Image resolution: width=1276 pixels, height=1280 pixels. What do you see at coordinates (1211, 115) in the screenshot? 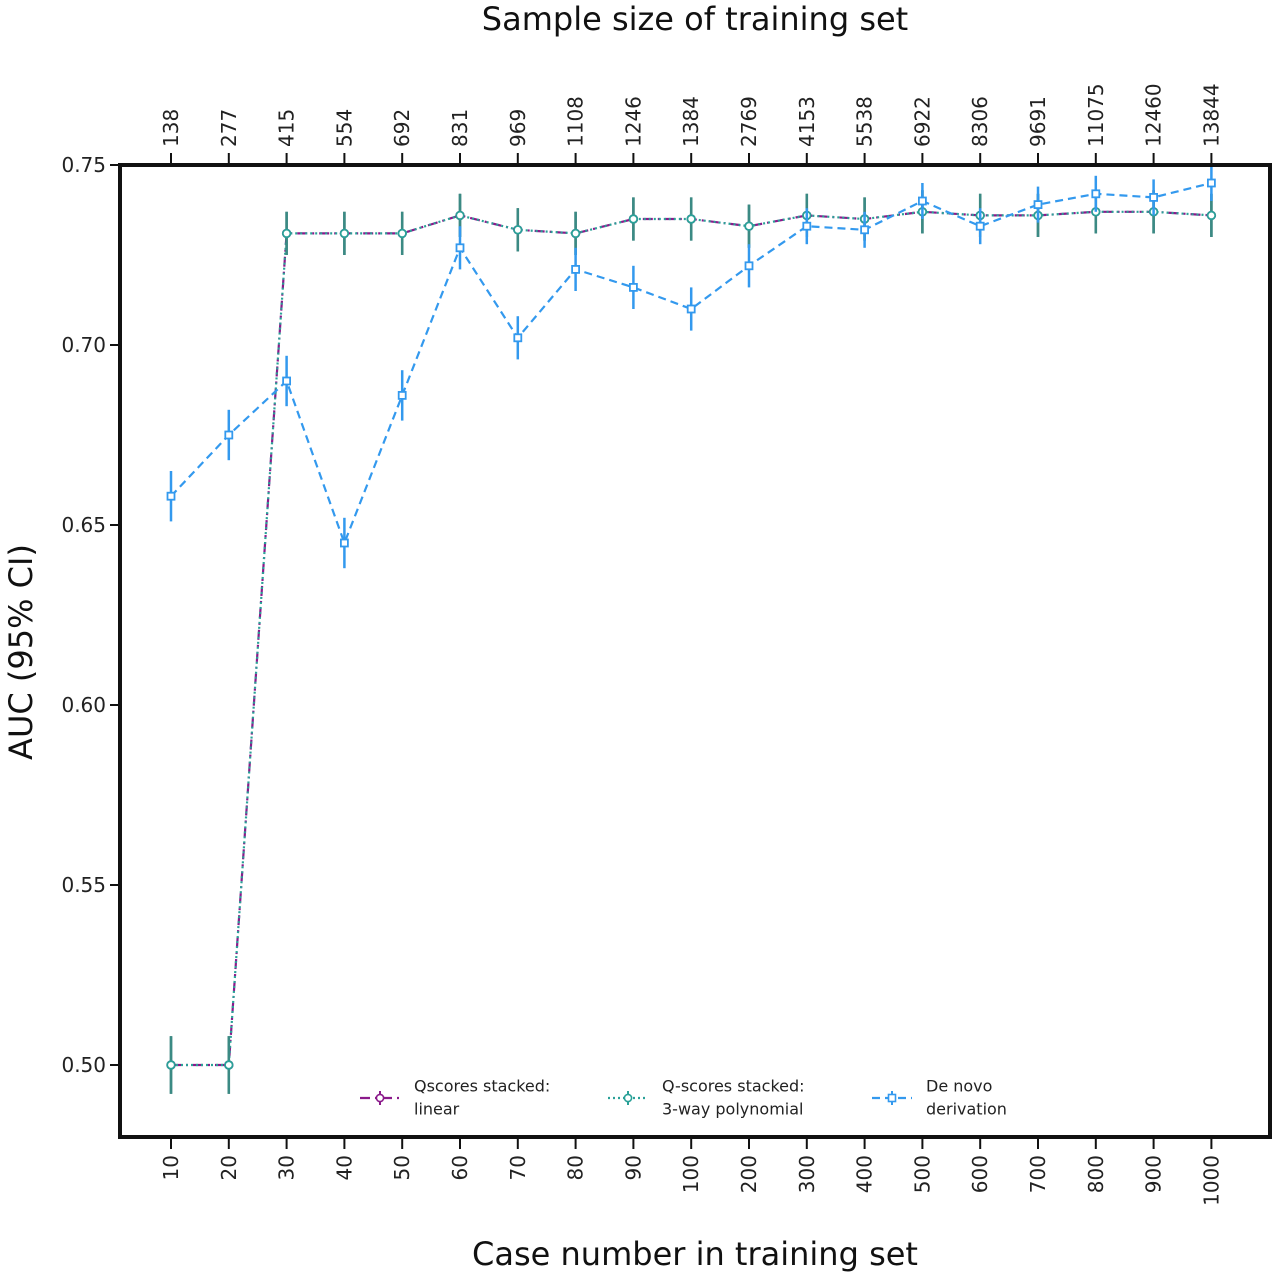
I see `top-x-tick-label: 13844` at bounding box center [1211, 115].